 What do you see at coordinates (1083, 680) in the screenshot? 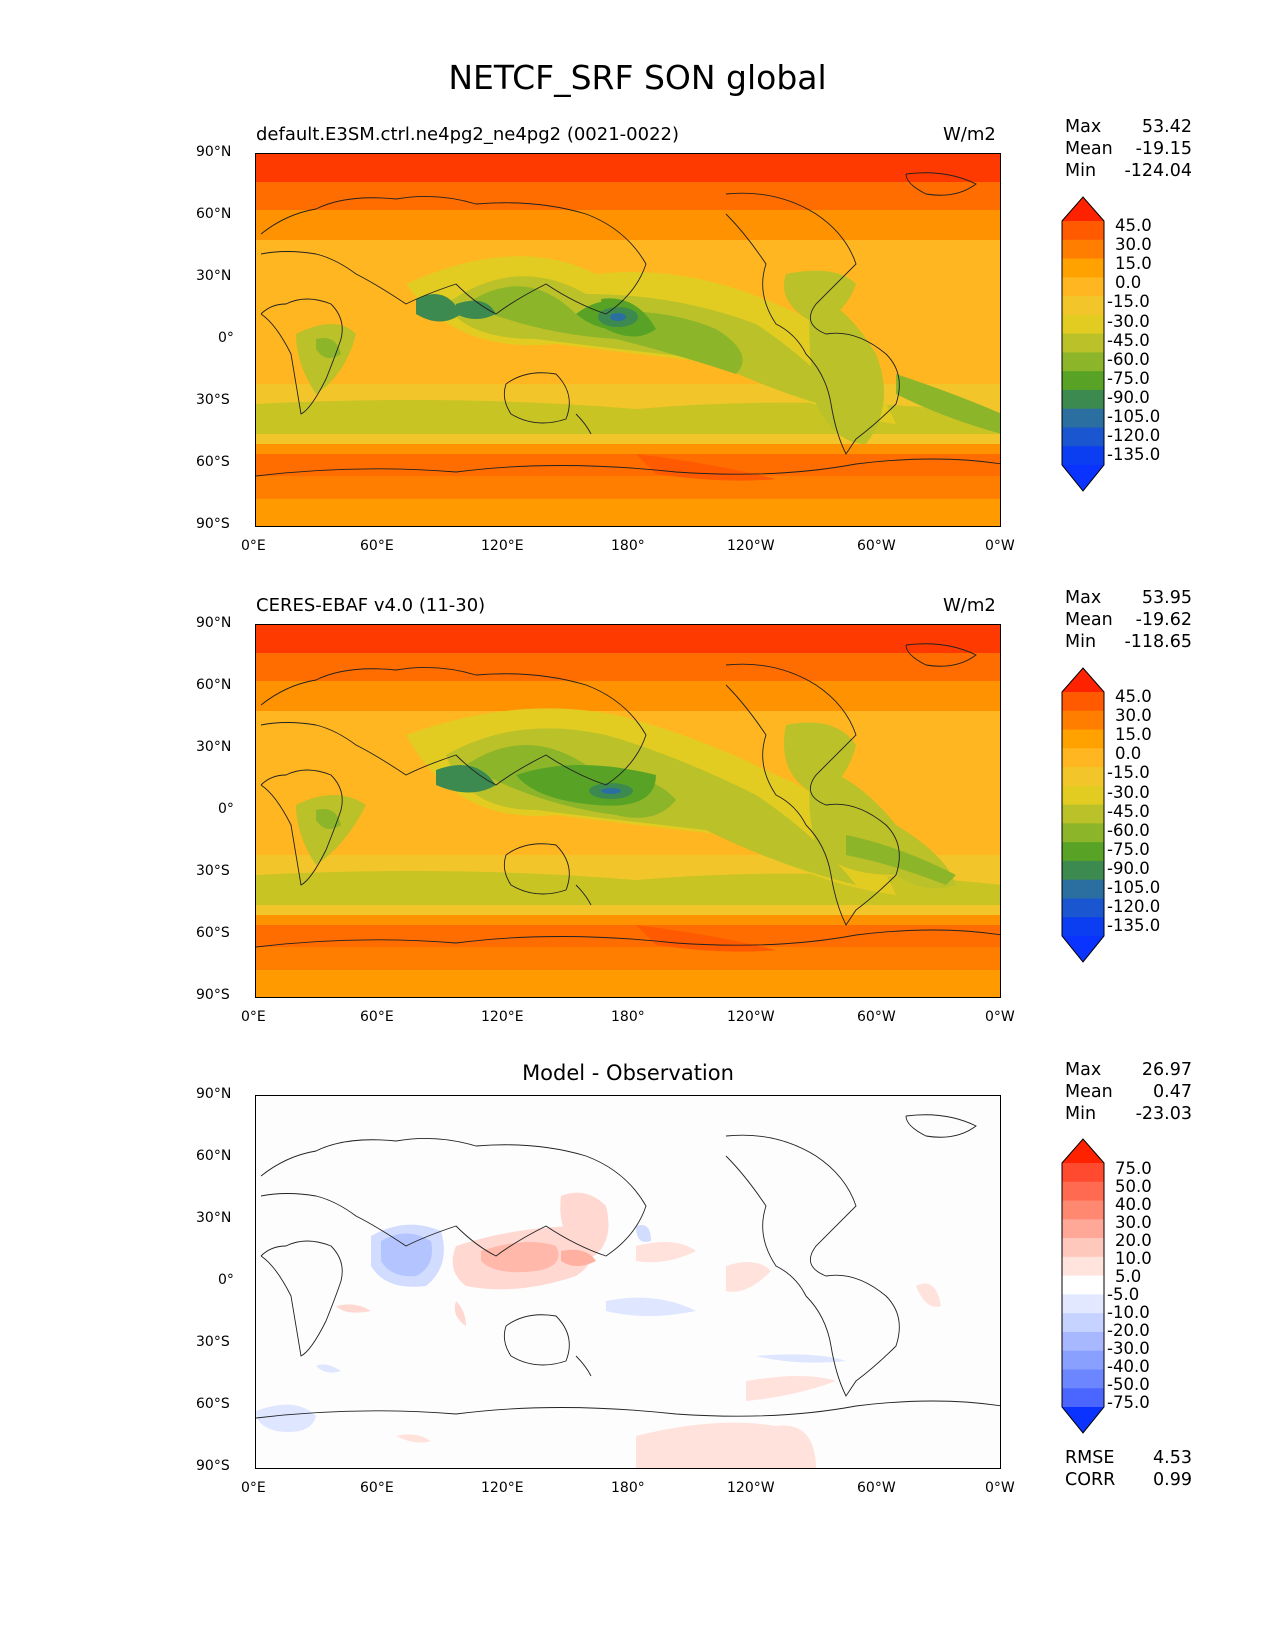
I see `colorbar-extend-top` at bounding box center [1083, 680].